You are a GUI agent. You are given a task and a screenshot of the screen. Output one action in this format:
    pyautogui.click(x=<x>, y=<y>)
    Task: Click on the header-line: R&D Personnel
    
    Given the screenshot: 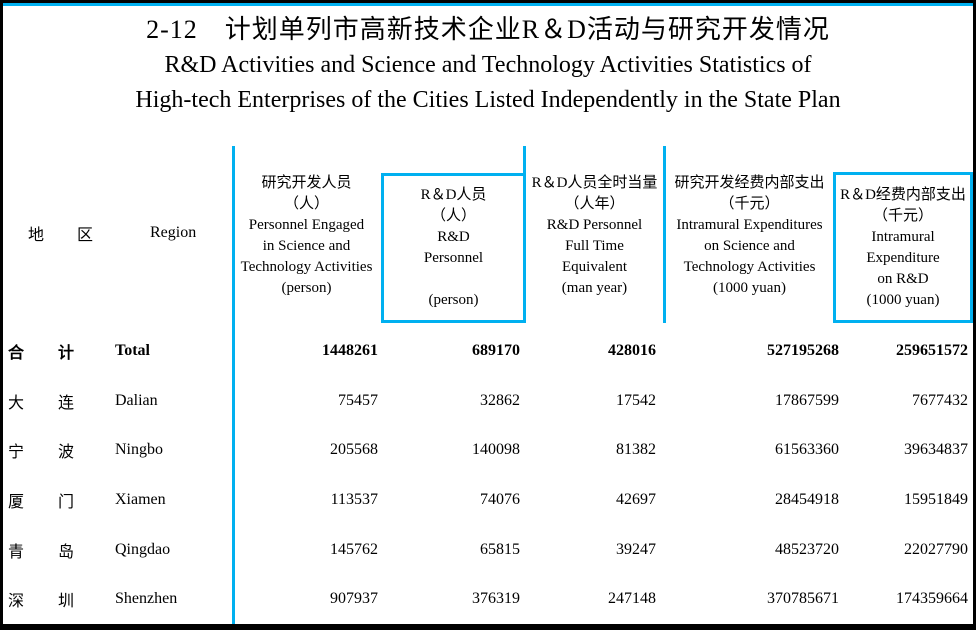 What is the action you would take?
    pyautogui.click(x=594, y=224)
    